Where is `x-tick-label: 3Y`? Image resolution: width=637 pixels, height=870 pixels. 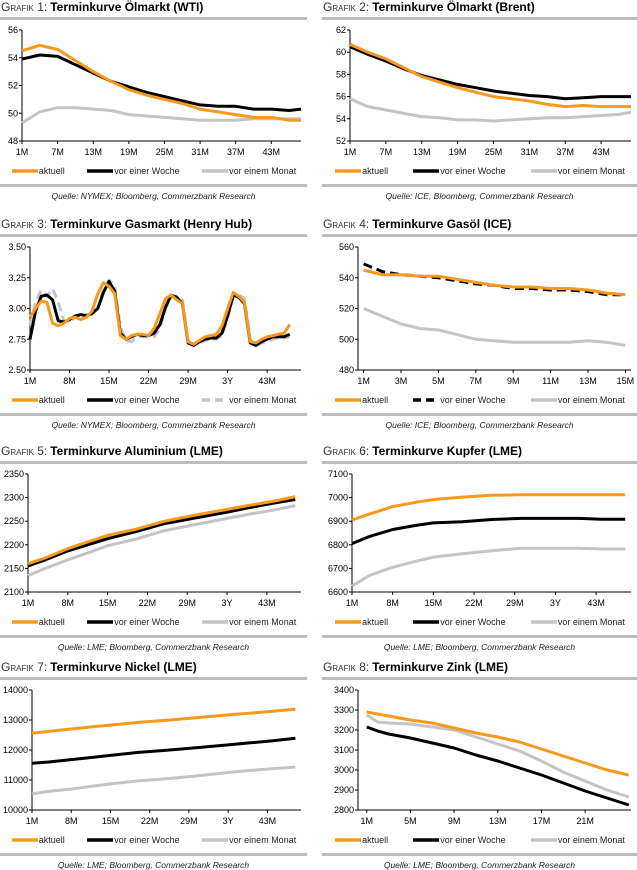 x-tick-label: 3Y is located at coordinates (227, 381).